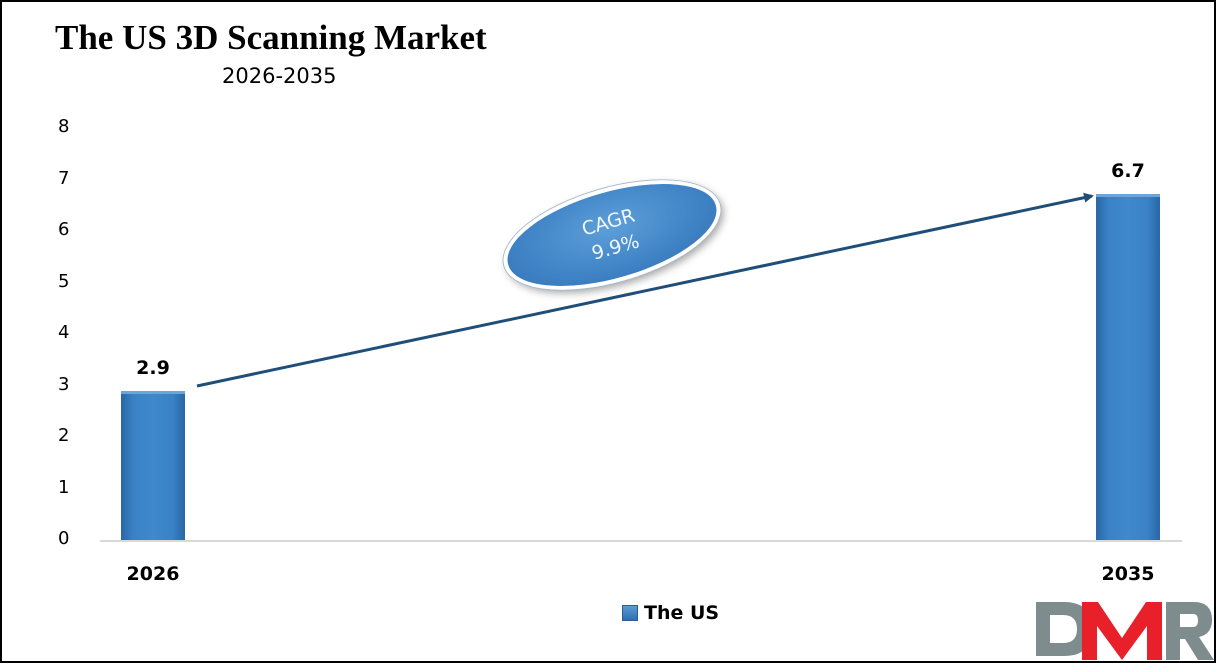 This screenshot has height=663, width=1216. Describe the element at coordinates (64, 281) in the screenshot. I see `y-tick-5: 5` at that location.